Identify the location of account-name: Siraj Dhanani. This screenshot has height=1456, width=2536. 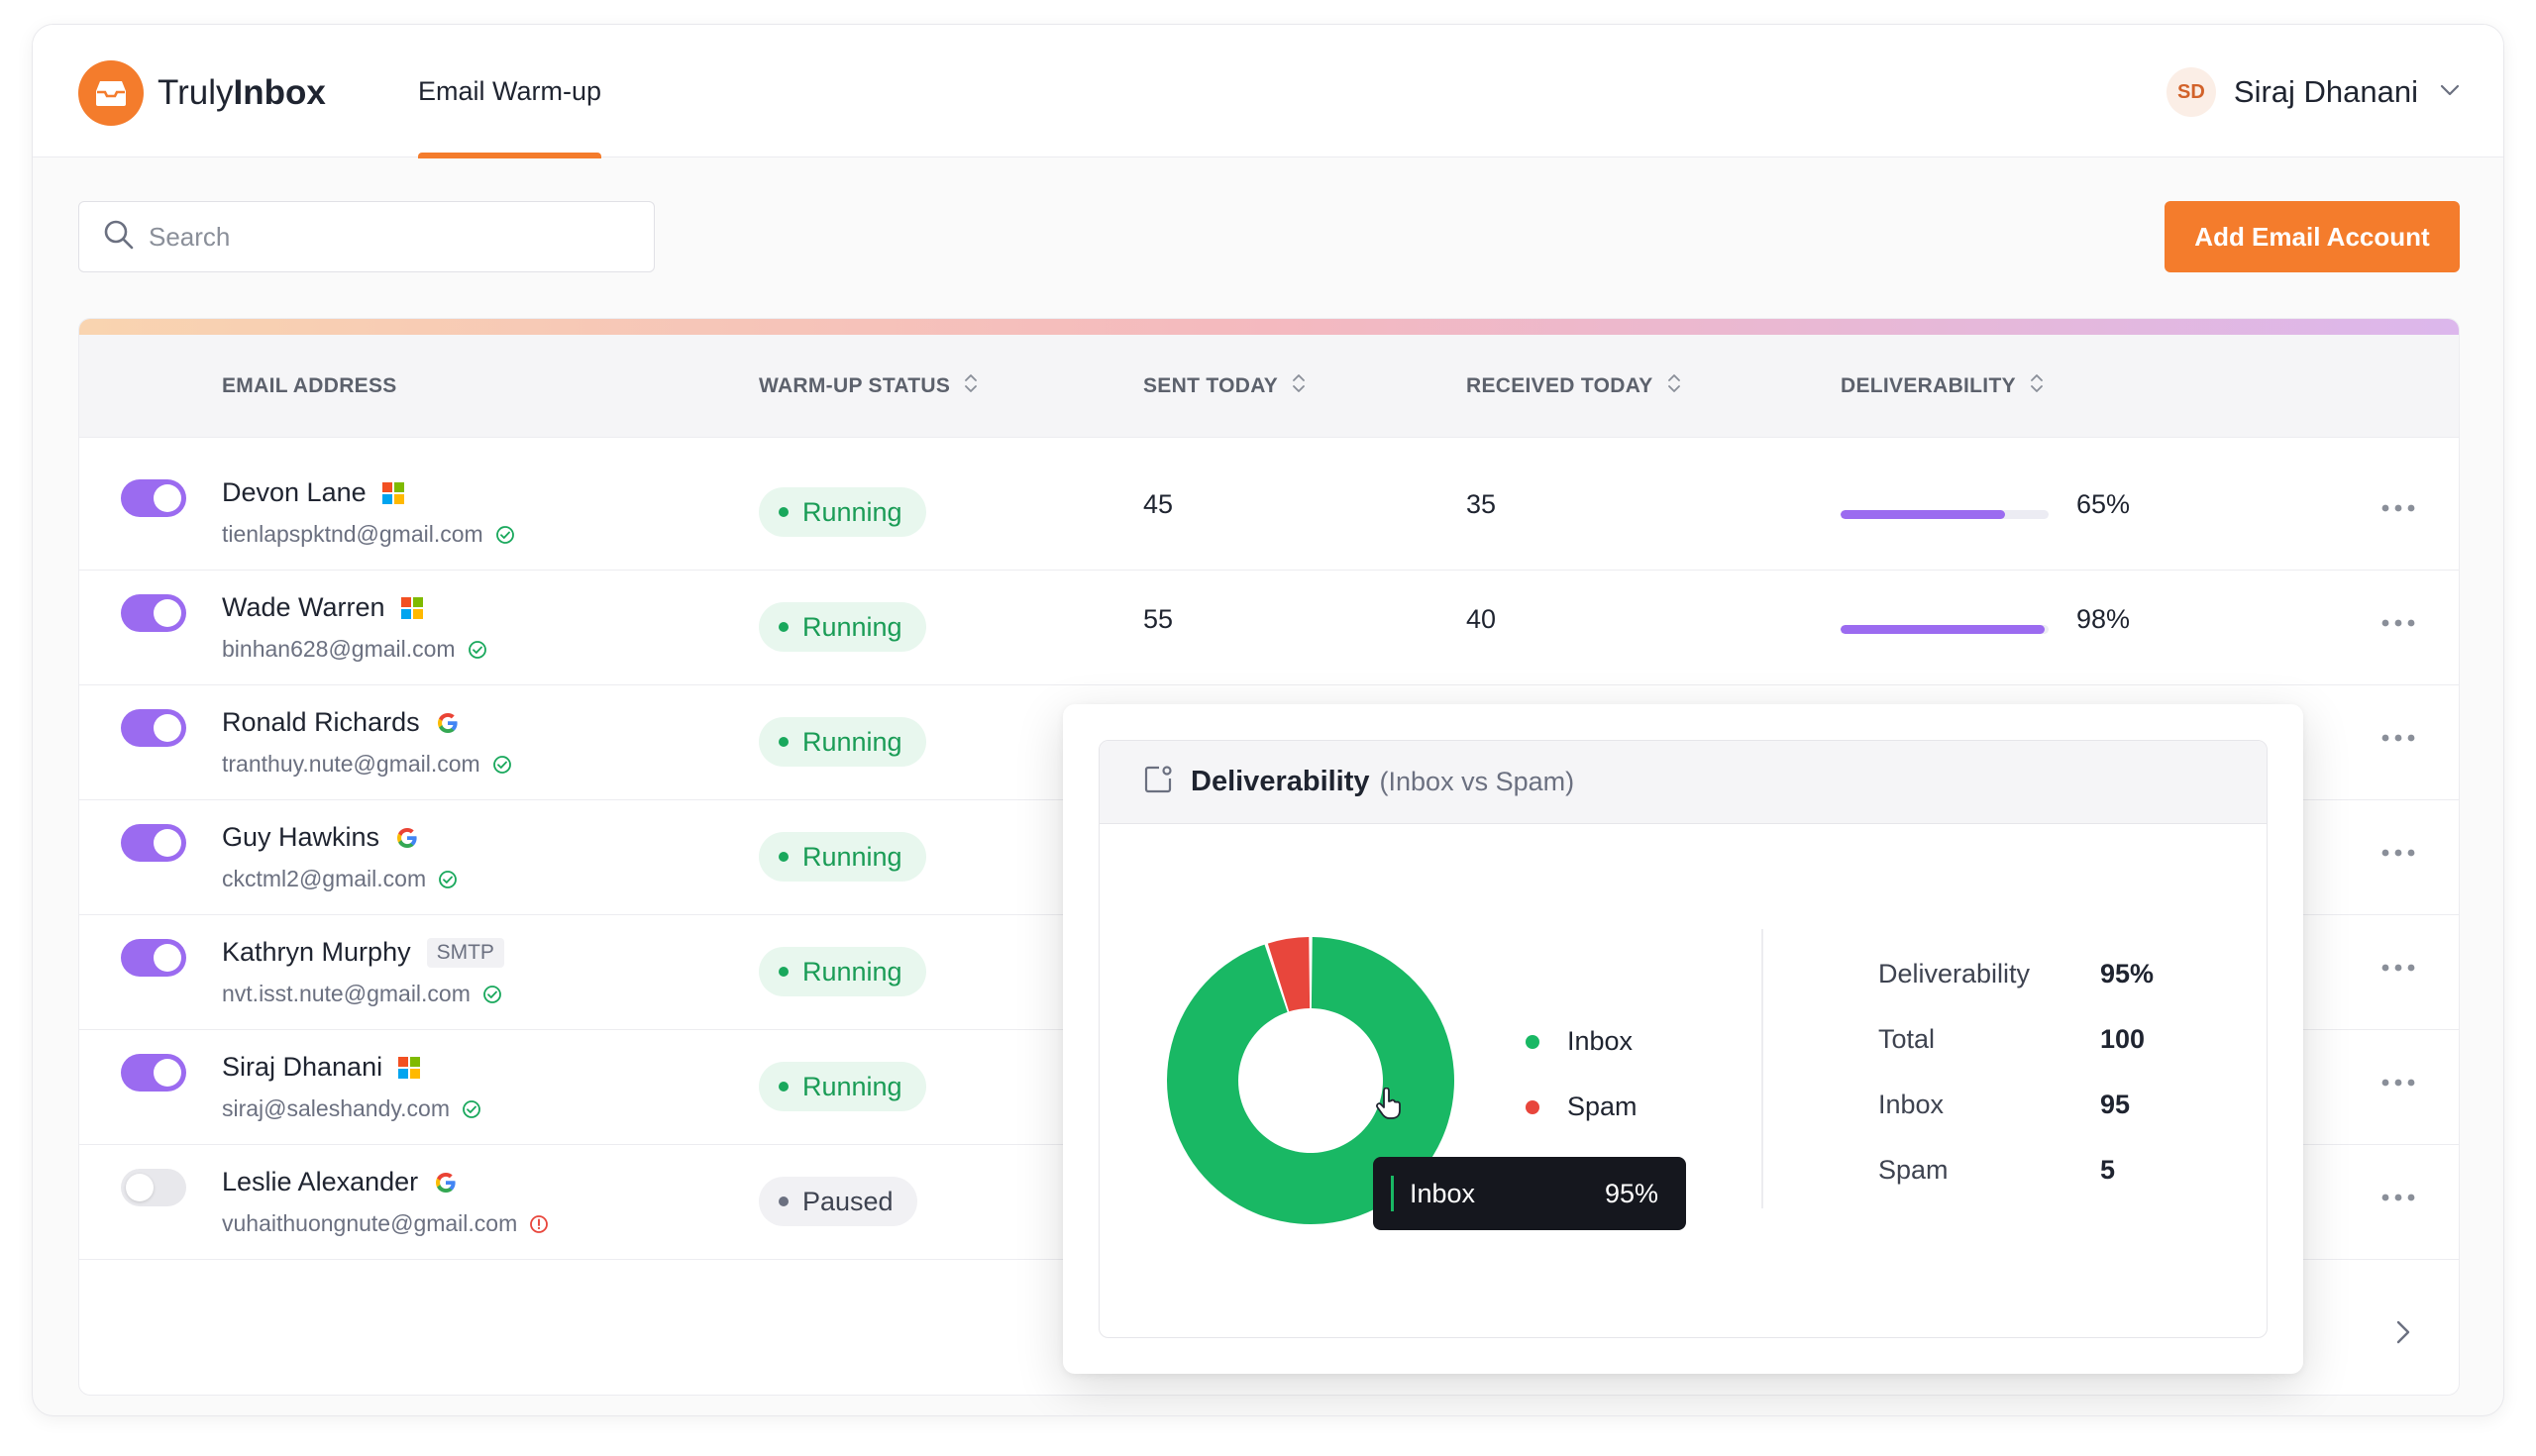
(321, 1067).